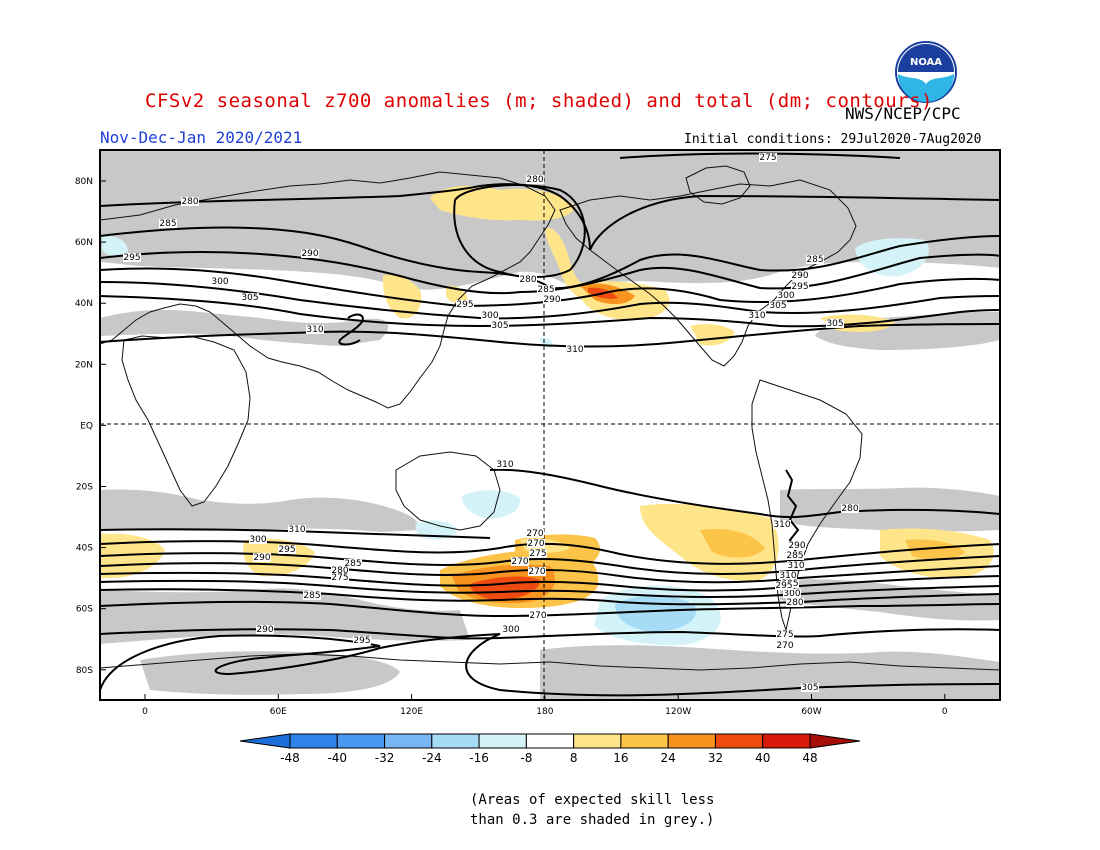 The width and height of the screenshot is (1100, 850). I want to click on anomaly-arctic-pos, so click(502, 203).